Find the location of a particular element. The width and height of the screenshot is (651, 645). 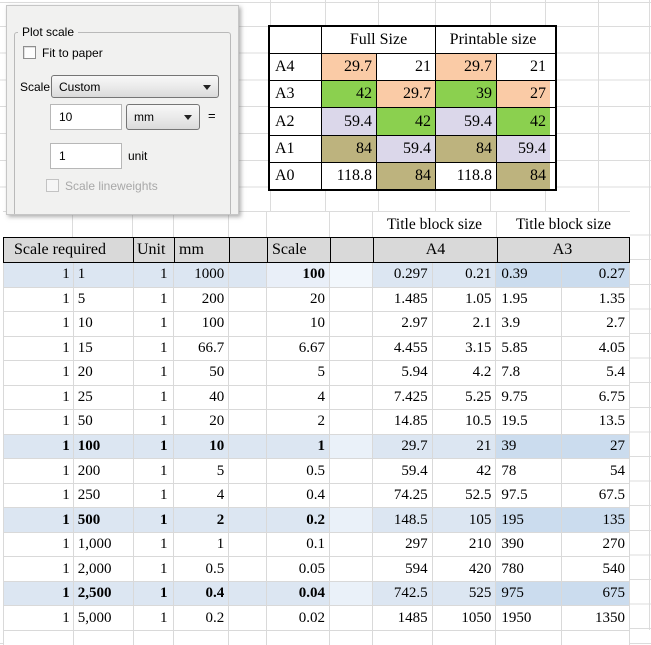

cell-ratio-2: 1 is located at coordinates (103, 275).